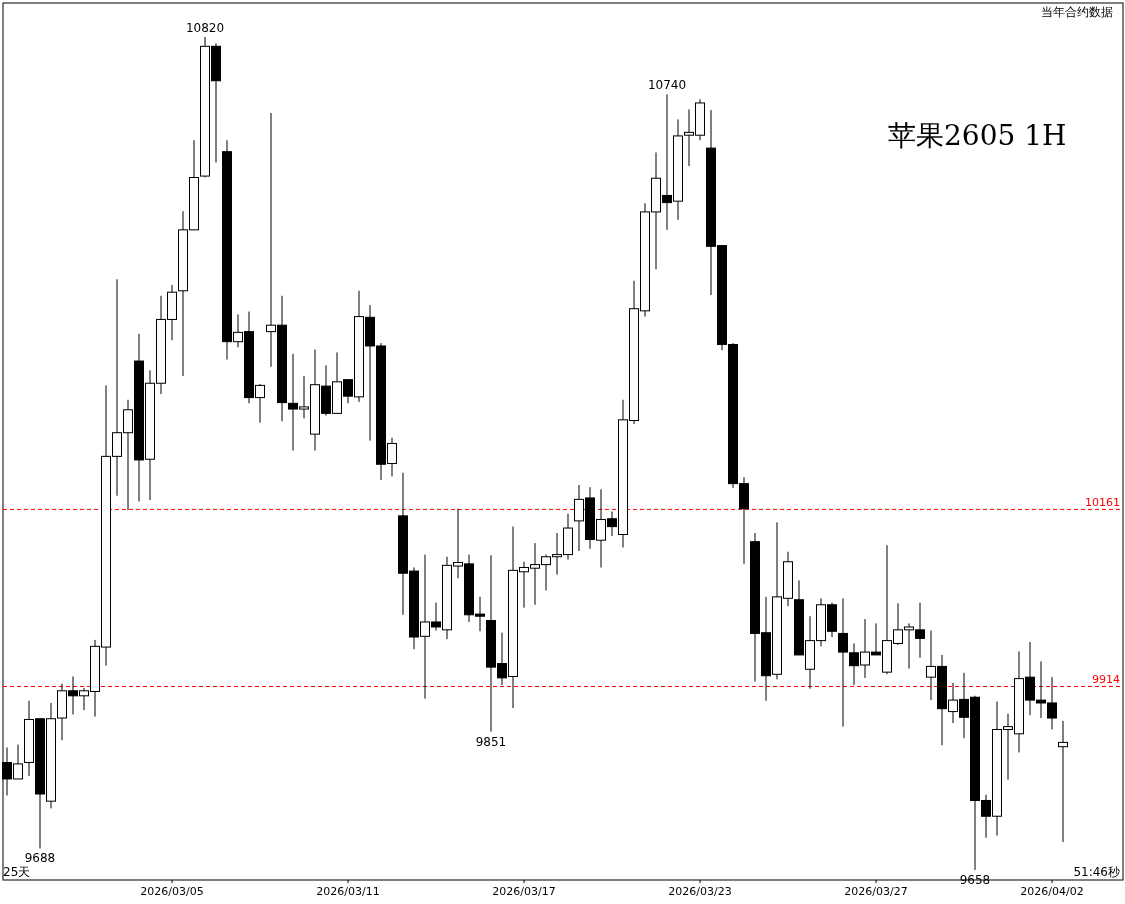 Image resolution: width=1125 pixels, height=904 pixels. What do you see at coordinates (205, 28) in the screenshot?
I see `annotation: 10820` at bounding box center [205, 28].